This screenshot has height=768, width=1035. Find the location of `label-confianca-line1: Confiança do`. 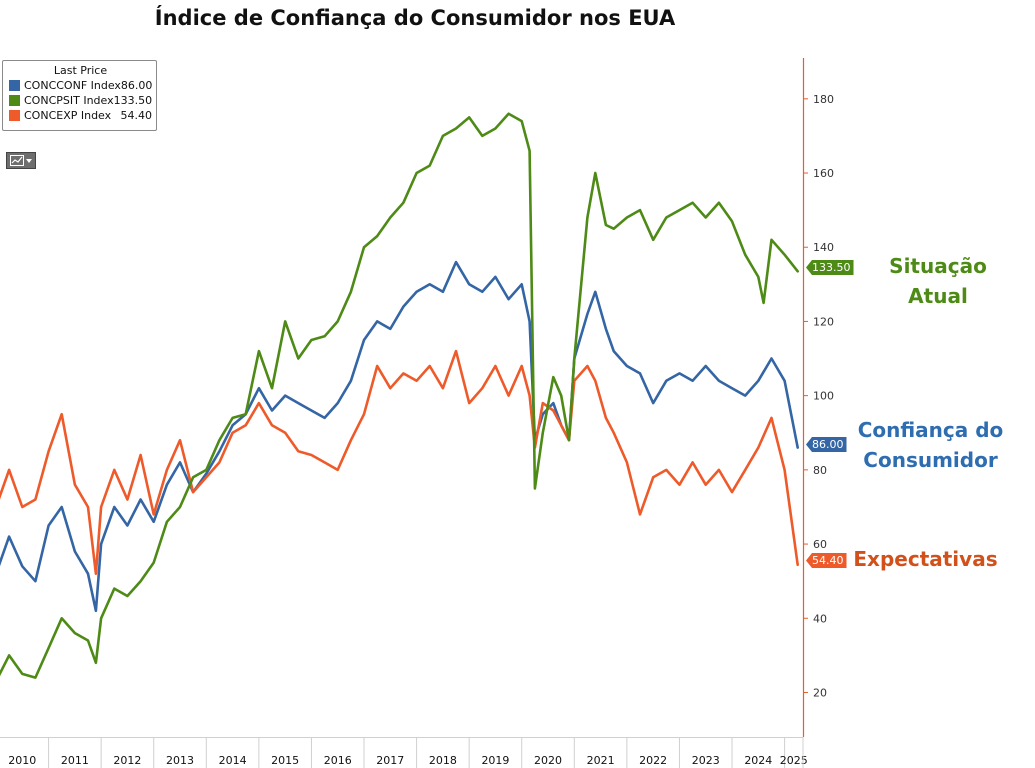

label-confianca-line1: Confiança do is located at coordinates (930, 430).